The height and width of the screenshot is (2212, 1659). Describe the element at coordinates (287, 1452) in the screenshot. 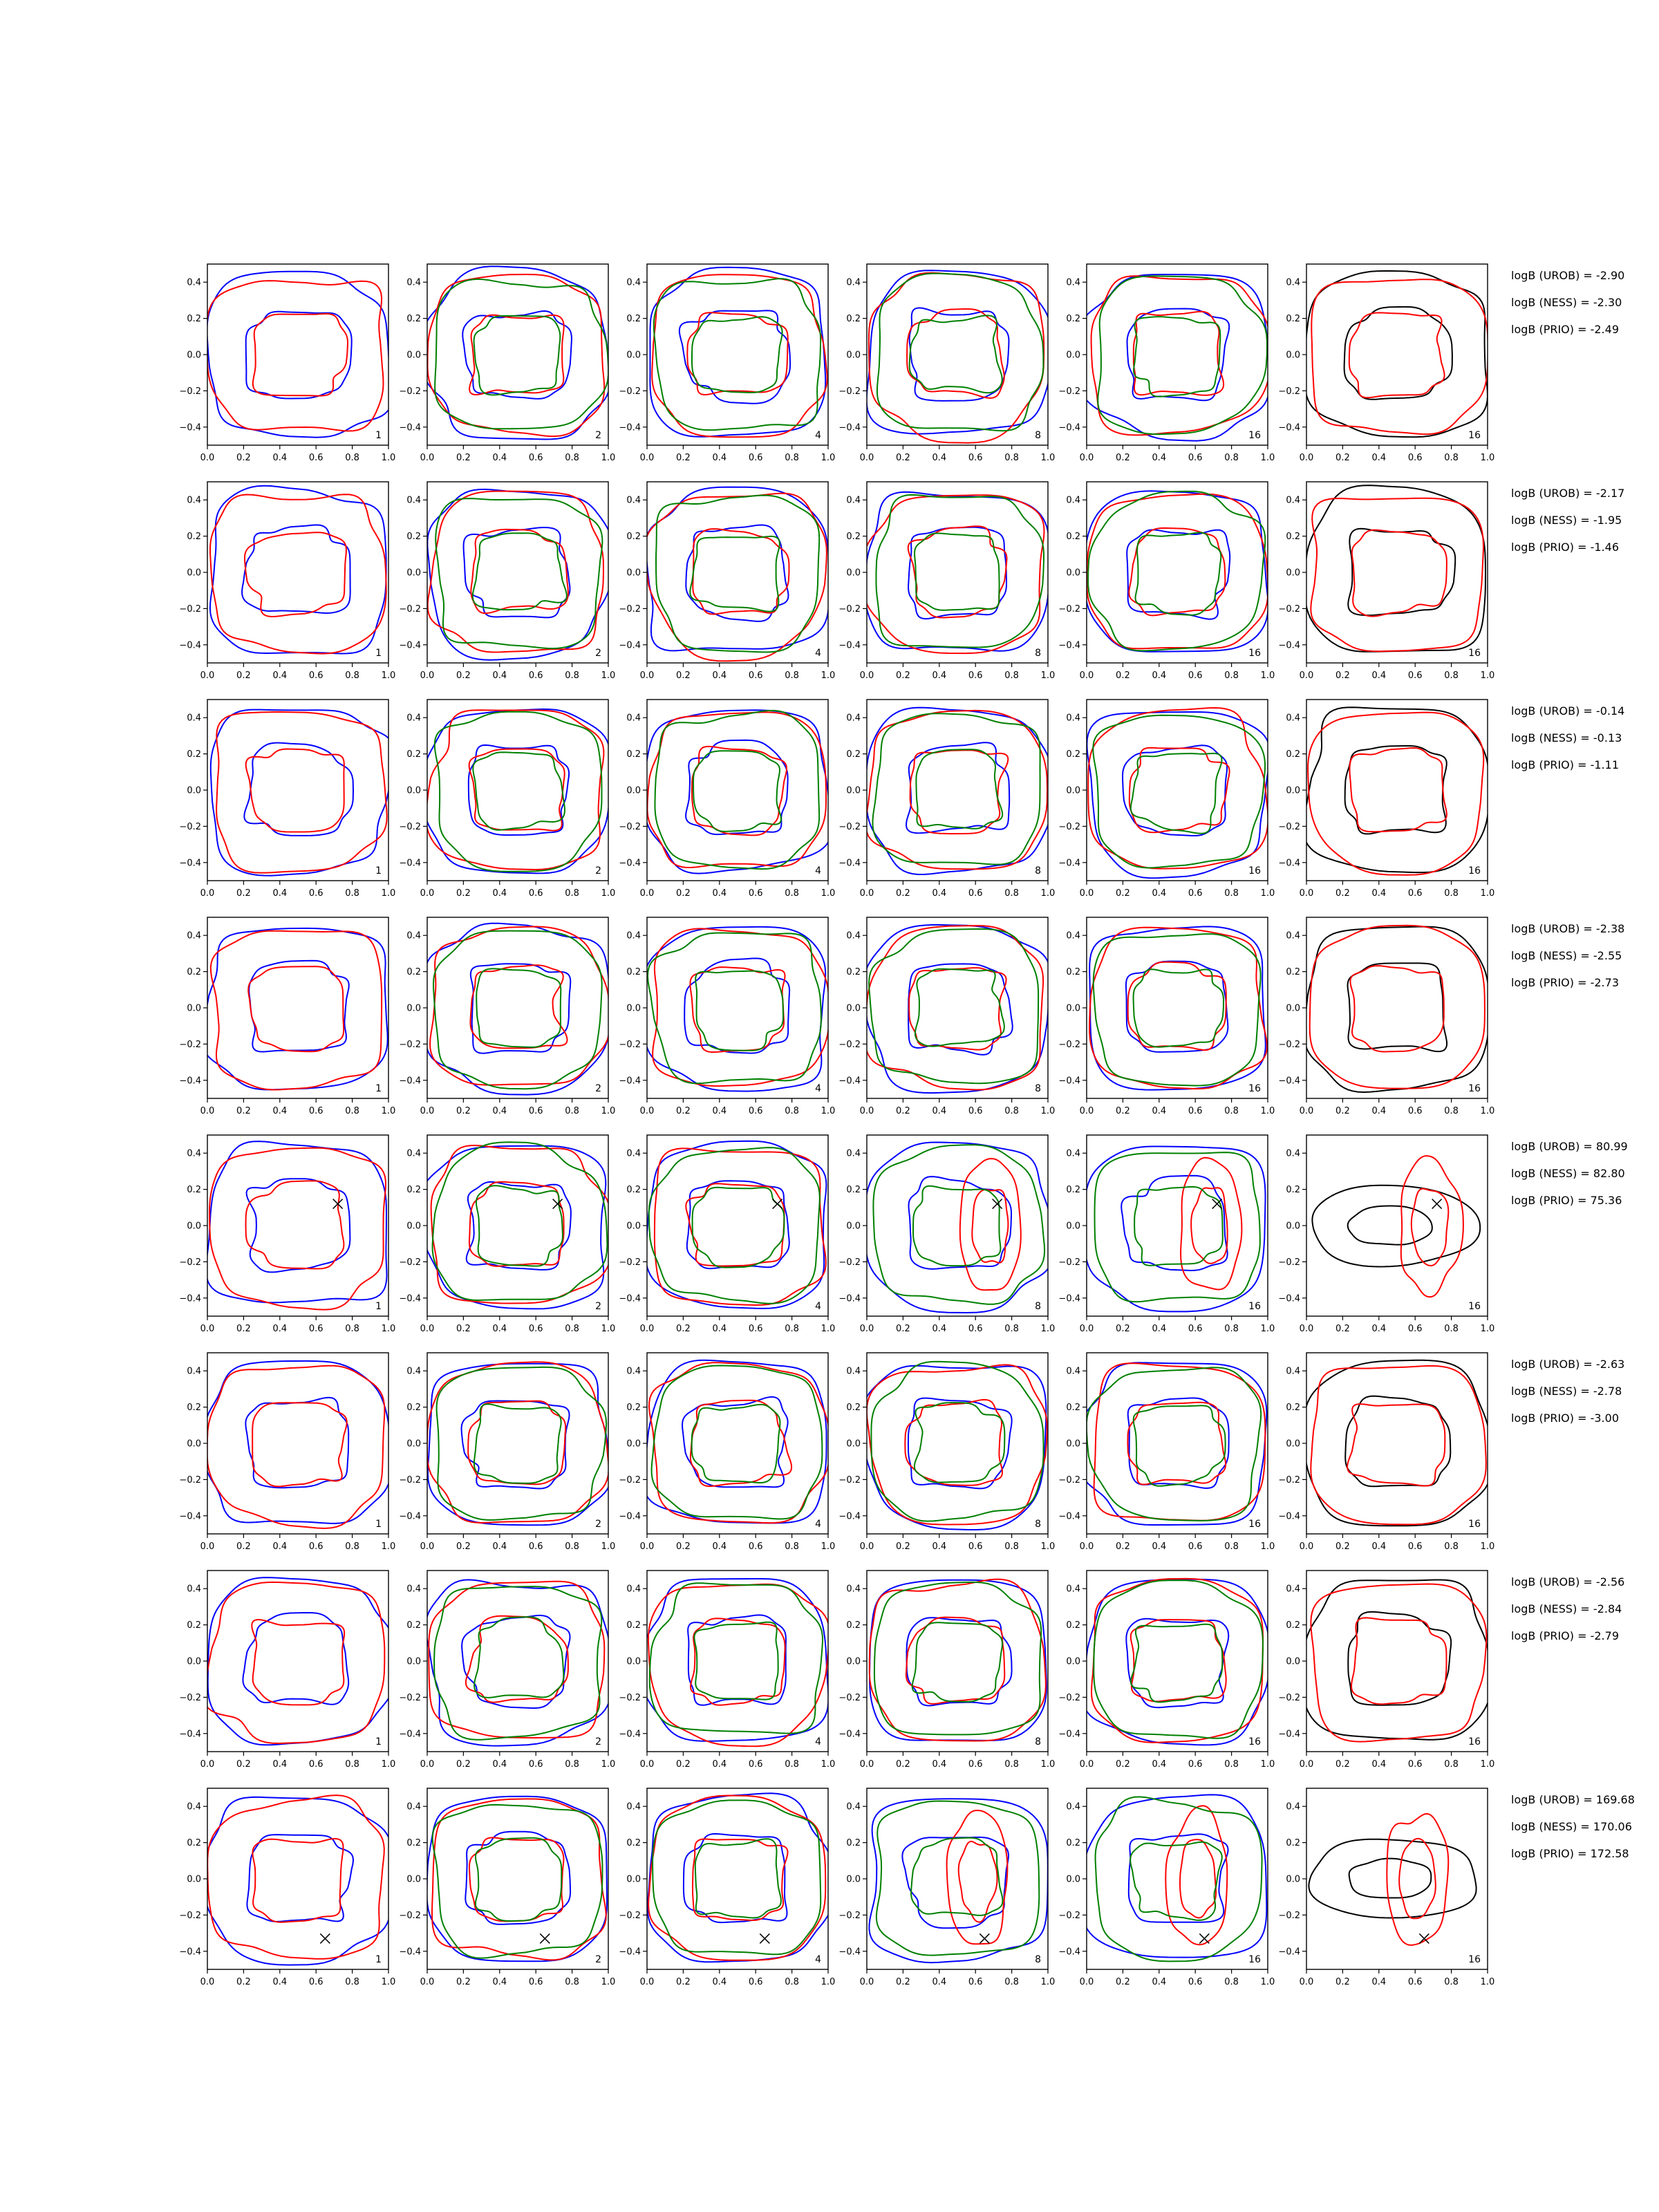

I see `panel-r6-c1: 0.0 0.2 0.4 0.6 0.8 1.0 0.4 0.2 0.0 −0.2 −0.4 1` at that location.